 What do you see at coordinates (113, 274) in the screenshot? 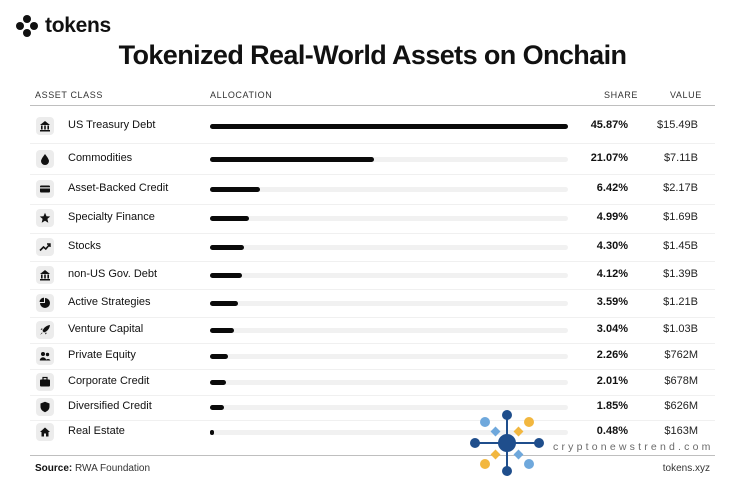
I see `asset-class-label: non-US Gov. Debt` at bounding box center [113, 274].